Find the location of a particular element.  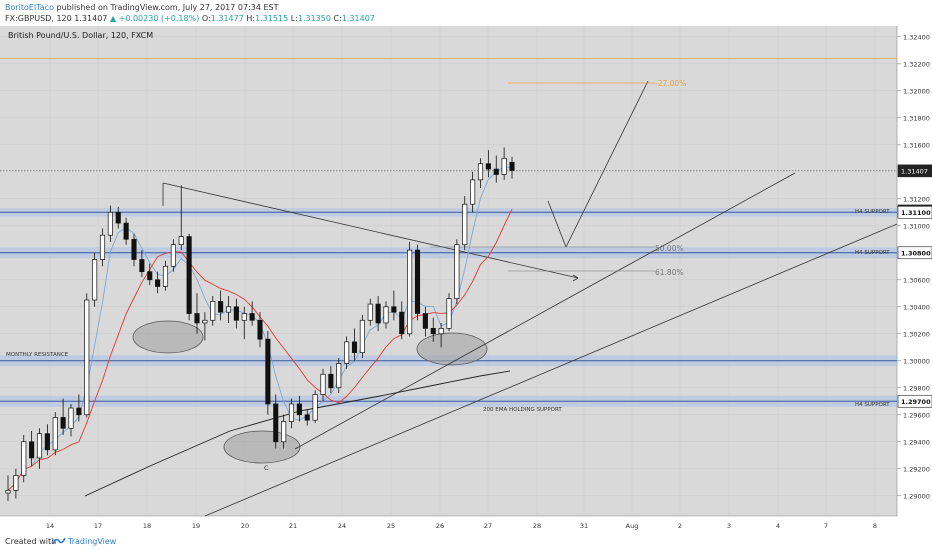

price-tag-label: 1.31100 is located at coordinates (916, 213).